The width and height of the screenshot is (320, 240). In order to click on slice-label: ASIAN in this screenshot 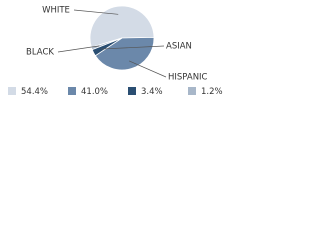, I will do `click(179, 47)`.